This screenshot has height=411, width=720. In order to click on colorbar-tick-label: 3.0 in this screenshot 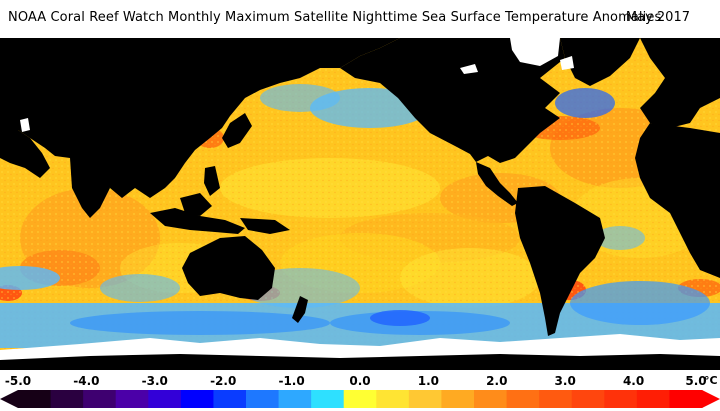, I will do `click(565, 381)`.